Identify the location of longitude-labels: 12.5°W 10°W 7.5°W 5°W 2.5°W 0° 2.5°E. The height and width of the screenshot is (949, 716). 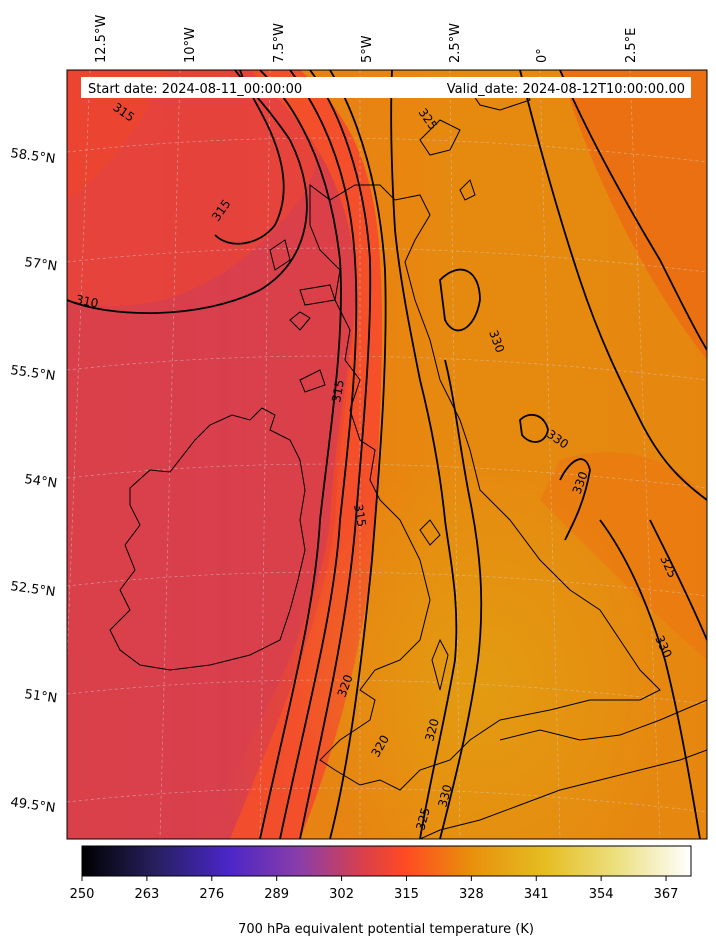
(366, 39).